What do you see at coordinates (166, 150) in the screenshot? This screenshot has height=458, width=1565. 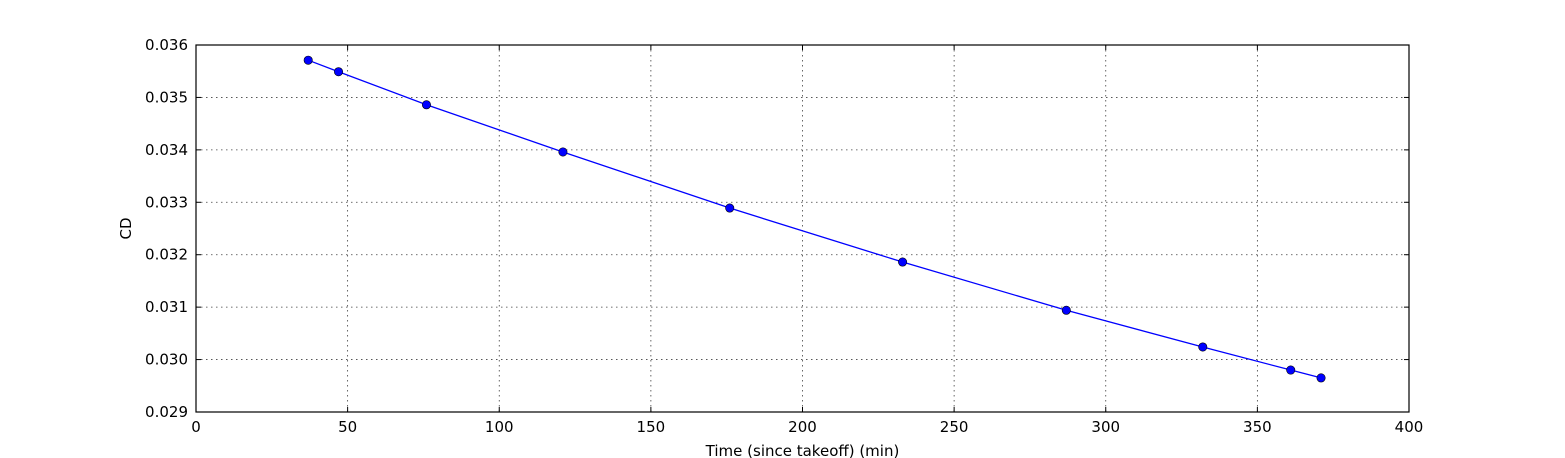 I see `y-tick-label: 0.034` at bounding box center [166, 150].